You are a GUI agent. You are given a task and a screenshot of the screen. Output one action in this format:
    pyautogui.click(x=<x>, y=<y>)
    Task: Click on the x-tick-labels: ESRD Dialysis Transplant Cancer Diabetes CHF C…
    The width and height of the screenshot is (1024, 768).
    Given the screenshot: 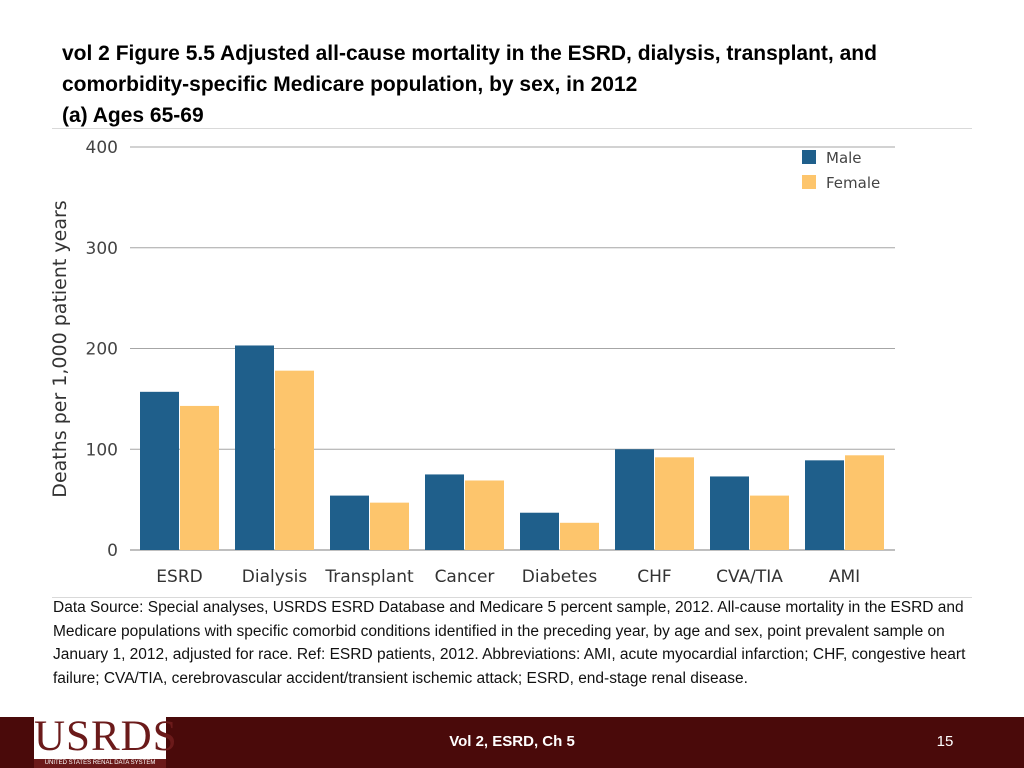 What is the action you would take?
    pyautogui.click(x=508, y=577)
    